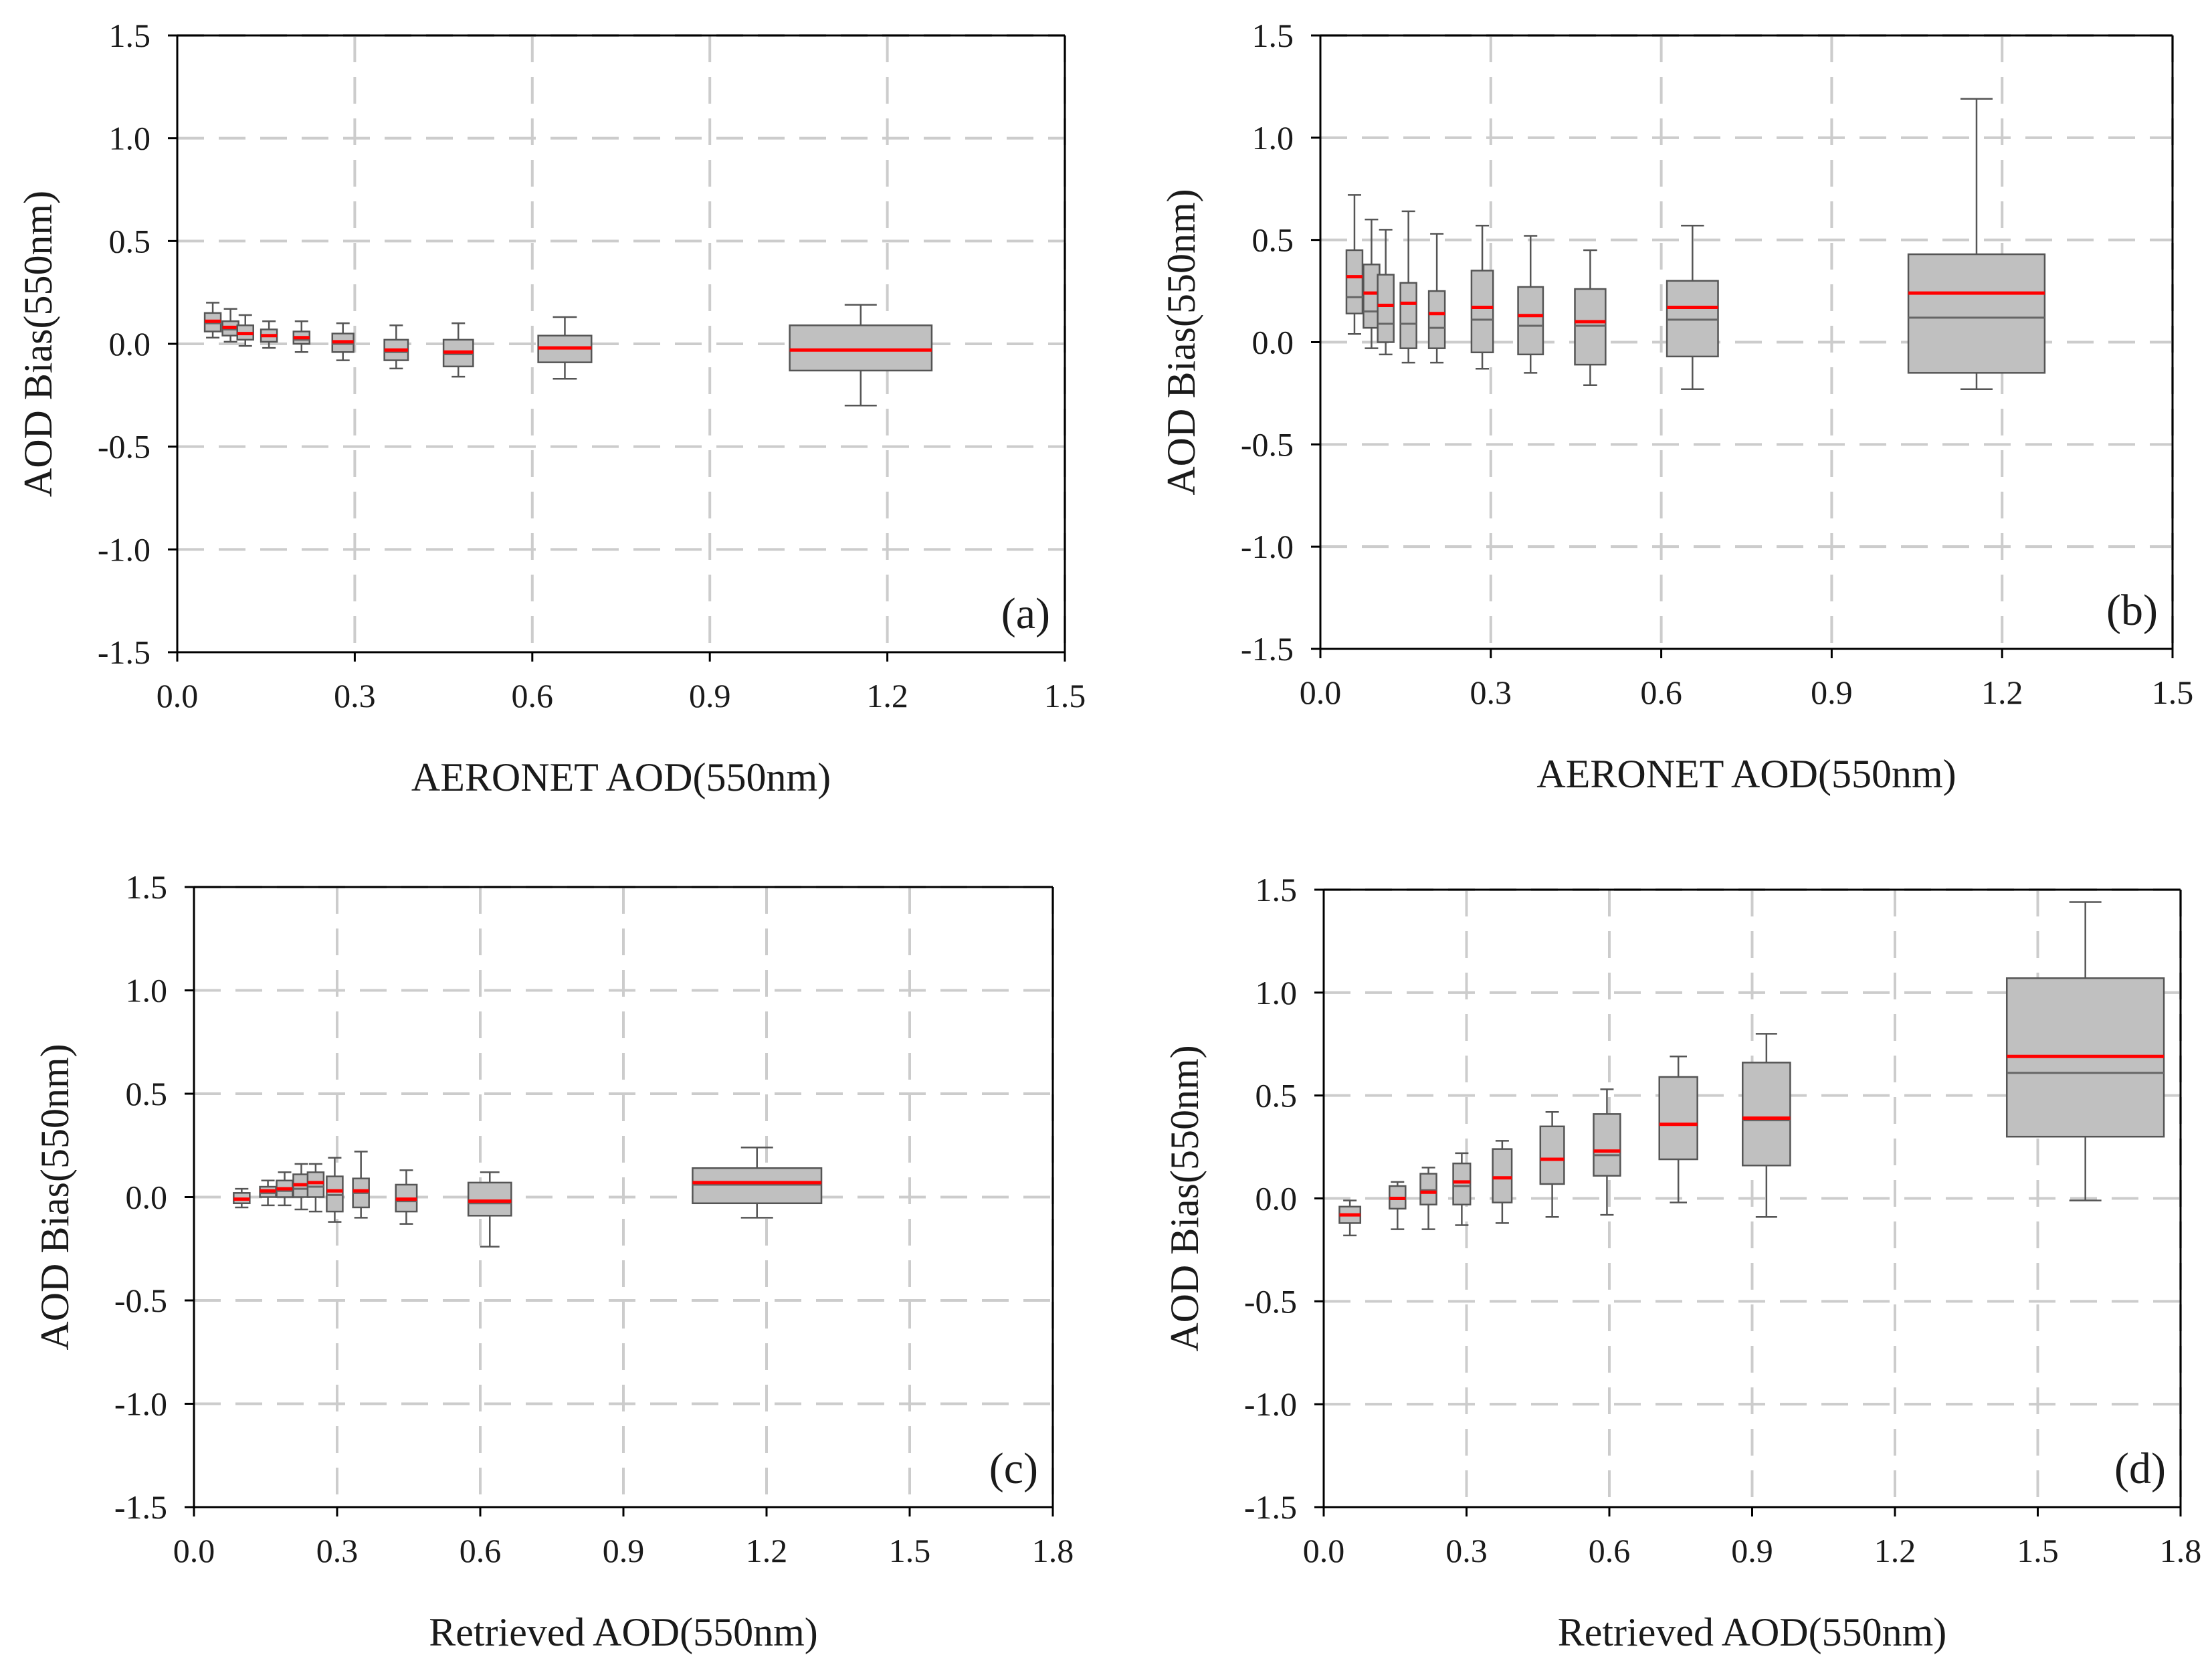 Image resolution: width=2212 pixels, height=1667 pixels. I want to click on panel-label: (a), so click(1025, 613).